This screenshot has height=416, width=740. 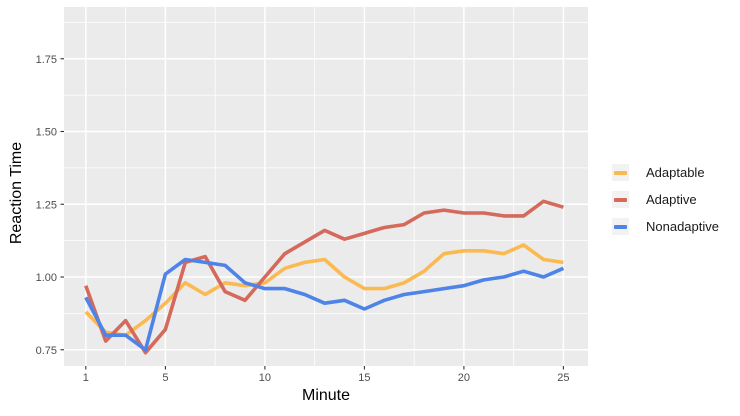 What do you see at coordinates (86, 378) in the screenshot?
I see `x-tick-label: 1` at bounding box center [86, 378].